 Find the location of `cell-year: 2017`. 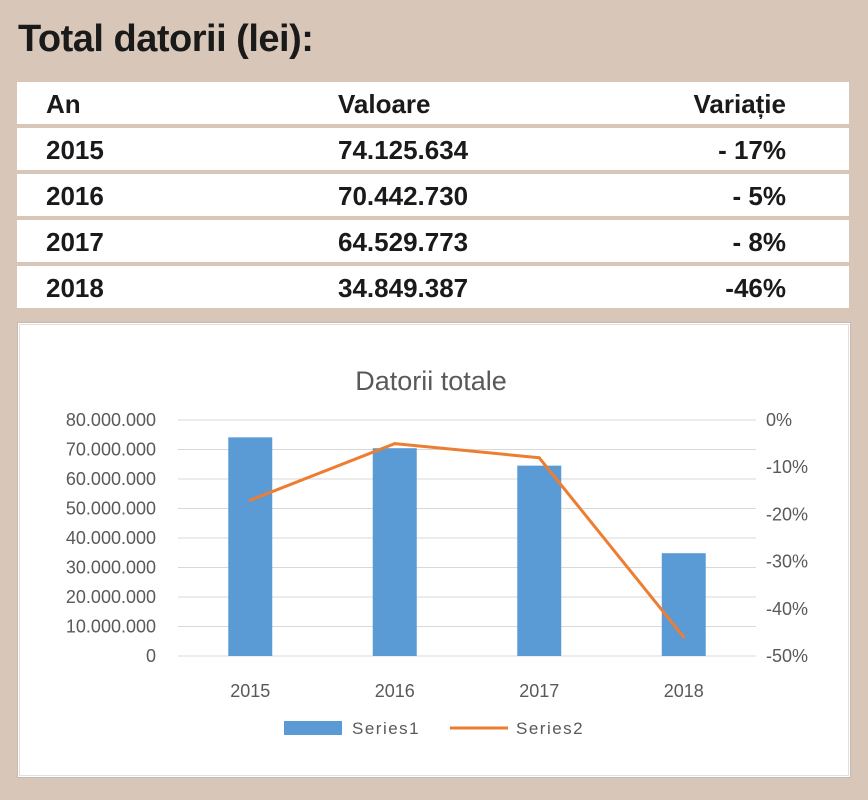

cell-year: 2017 is located at coordinates (75, 242).